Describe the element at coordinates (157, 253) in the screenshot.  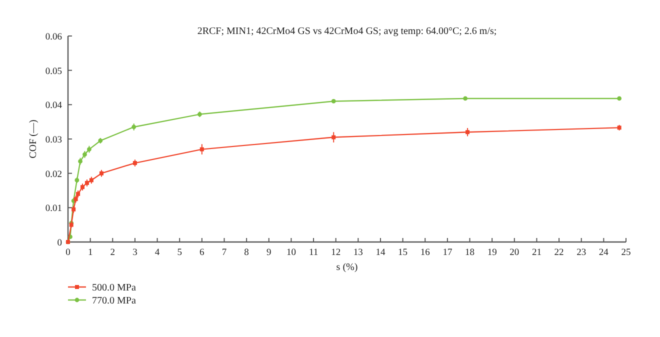
I see `x-tick-label: 4` at that location.